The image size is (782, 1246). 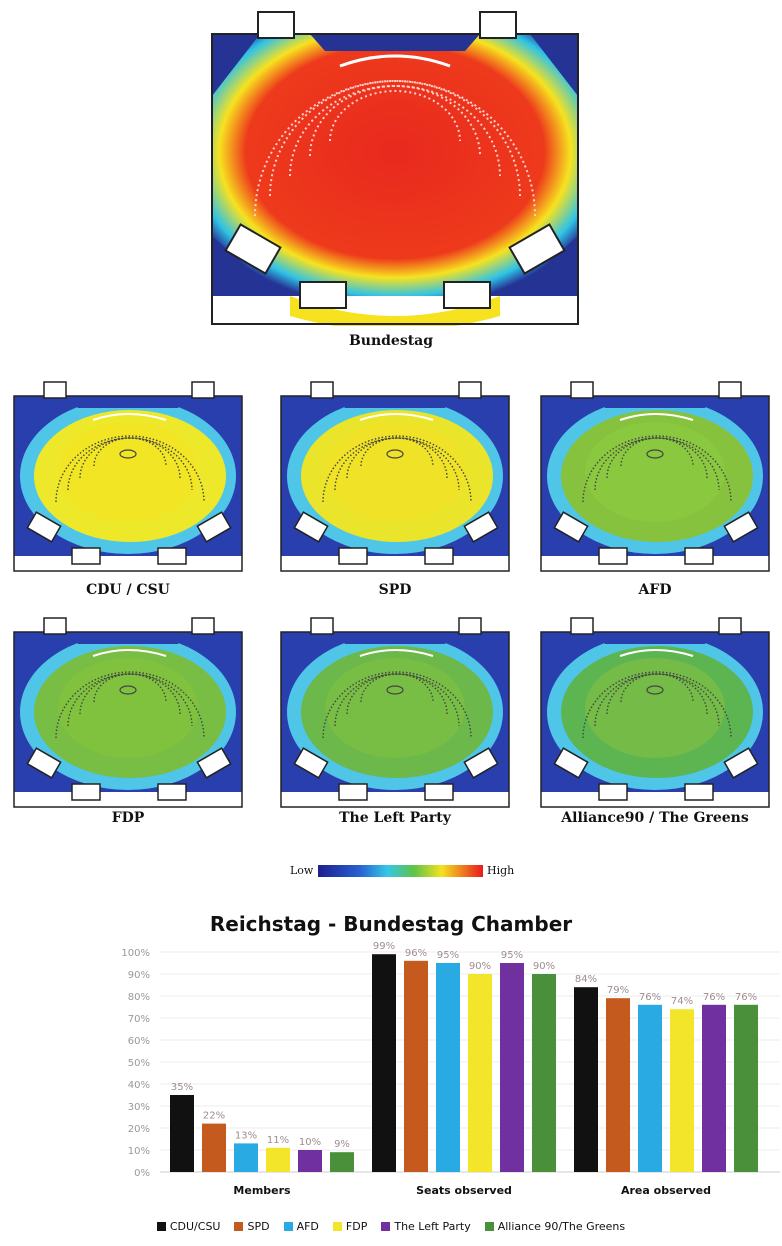 I want to click on party-heatmap-caption: SPD, so click(x=395, y=590).